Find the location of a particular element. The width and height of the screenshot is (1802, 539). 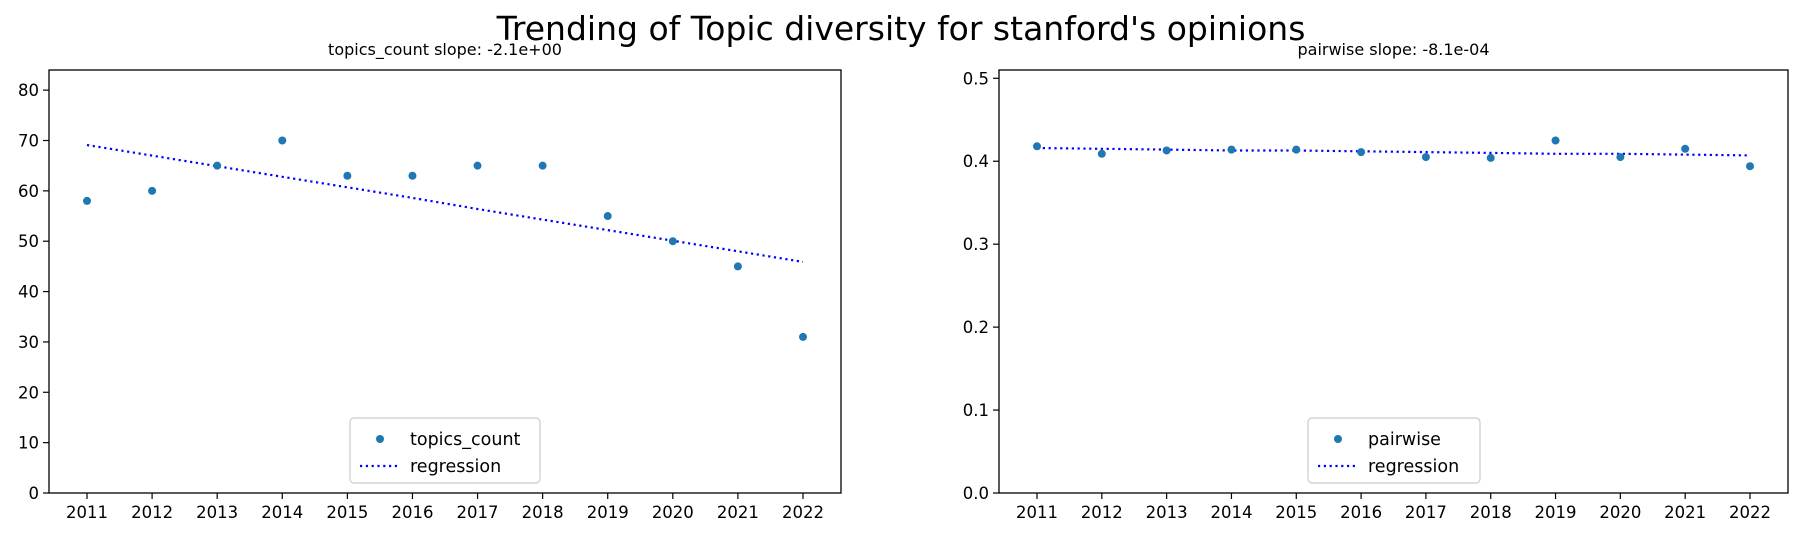

y-tick-label: 20 is located at coordinates (28, 392).